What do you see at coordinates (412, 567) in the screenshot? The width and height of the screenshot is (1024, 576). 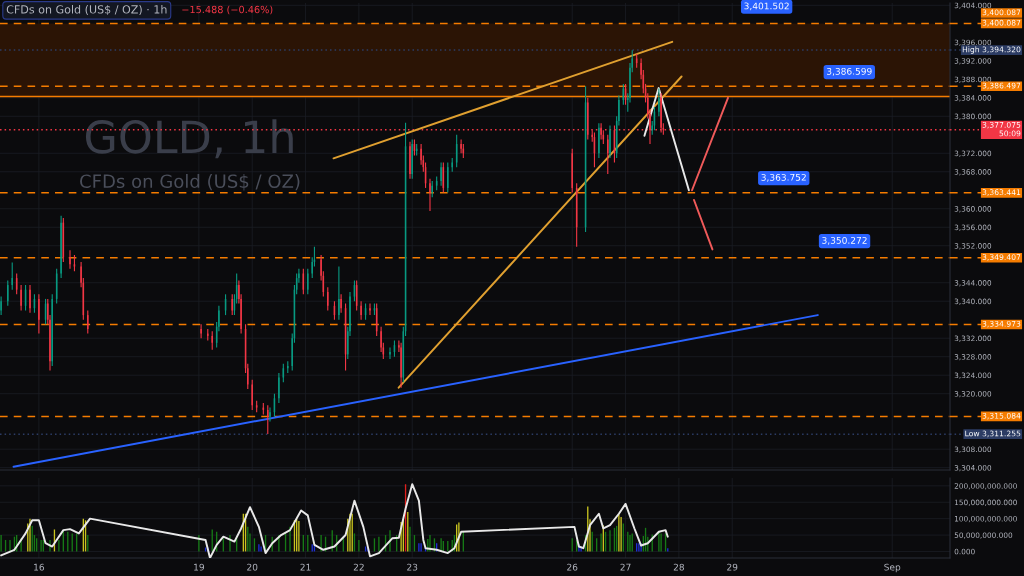 I see `x-tick-label: 23` at bounding box center [412, 567].